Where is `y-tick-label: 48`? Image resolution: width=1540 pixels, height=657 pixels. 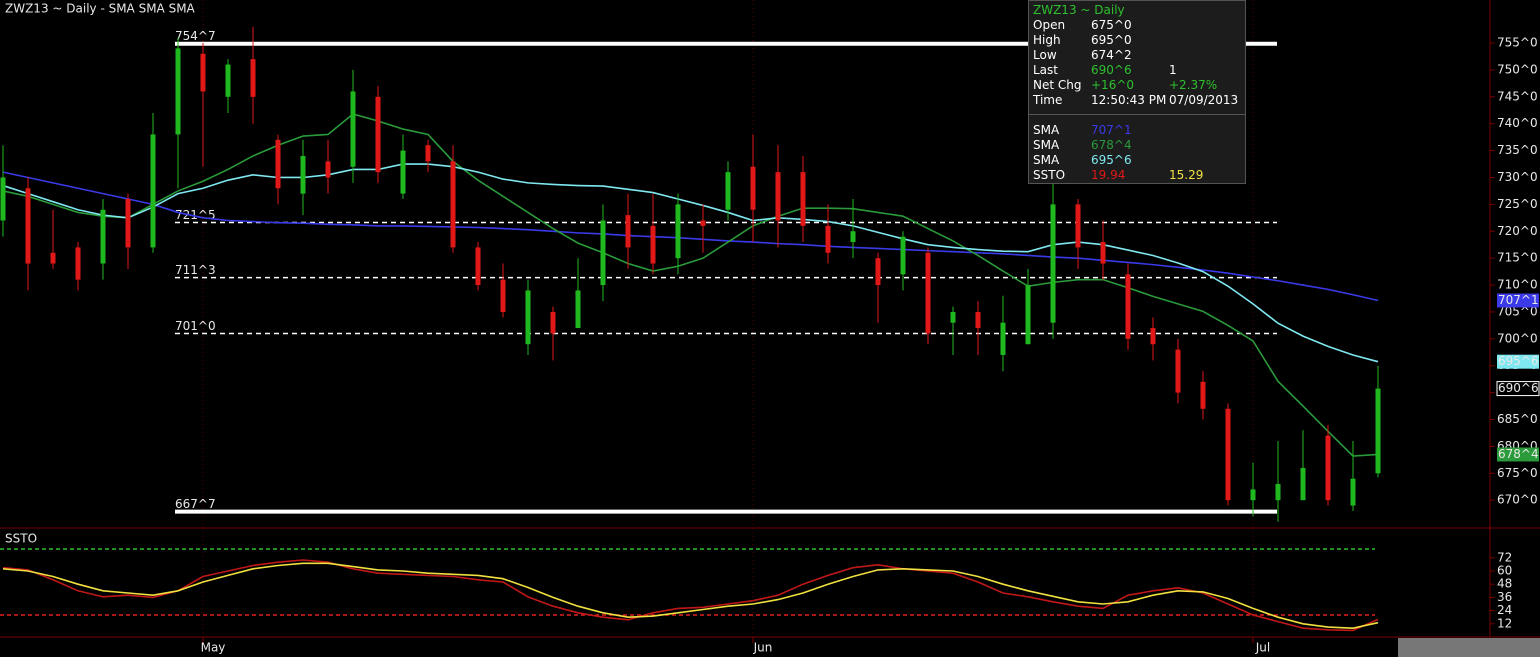
y-tick-label: 48 is located at coordinates (1504, 584).